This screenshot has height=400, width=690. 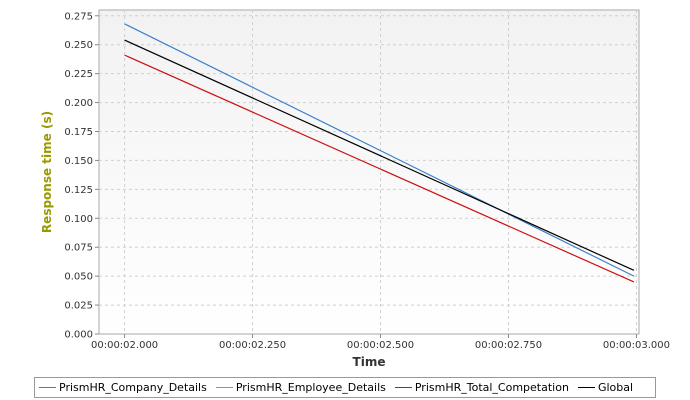 What do you see at coordinates (78, 306) in the screenshot?
I see `y-tick-label: 0.025` at bounding box center [78, 306].